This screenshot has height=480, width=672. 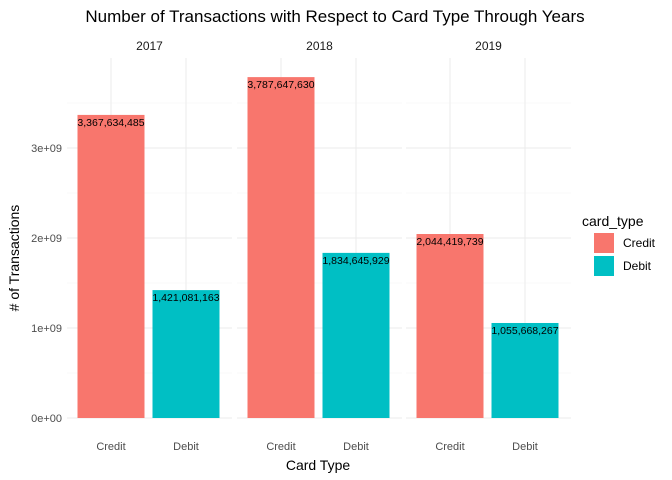 I want to click on y-tick-label: 0e+00, so click(x=46, y=419).